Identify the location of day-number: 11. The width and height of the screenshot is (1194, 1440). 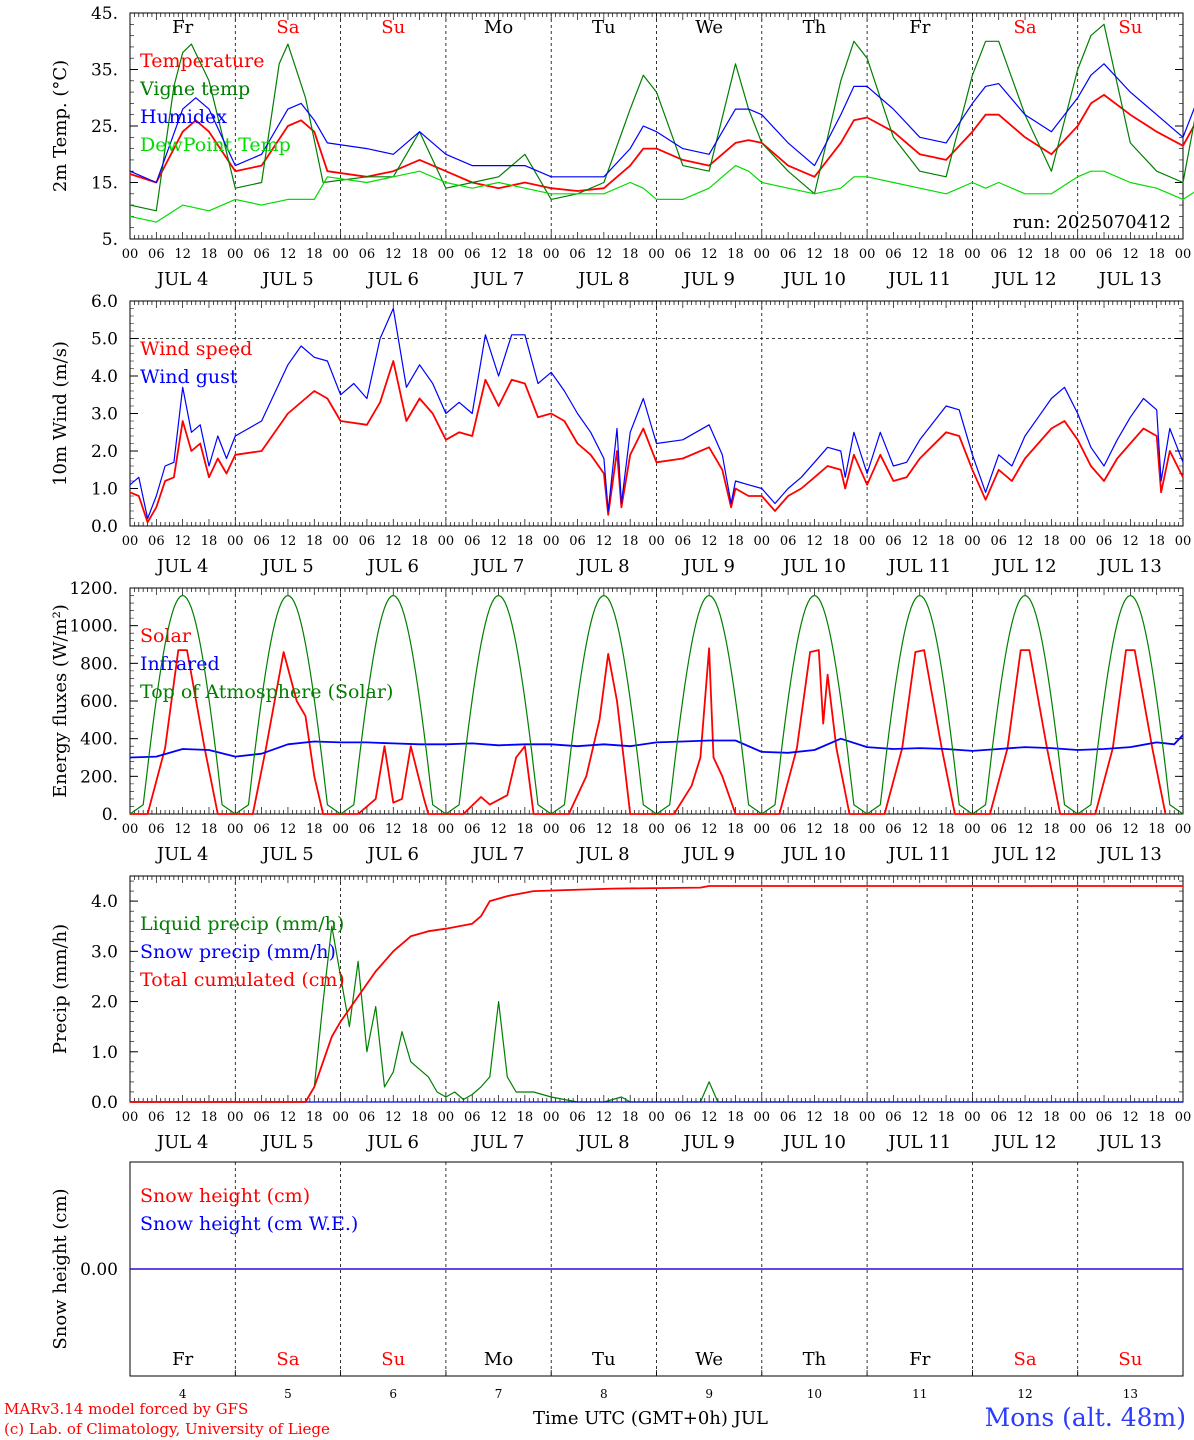
(919, 1394).